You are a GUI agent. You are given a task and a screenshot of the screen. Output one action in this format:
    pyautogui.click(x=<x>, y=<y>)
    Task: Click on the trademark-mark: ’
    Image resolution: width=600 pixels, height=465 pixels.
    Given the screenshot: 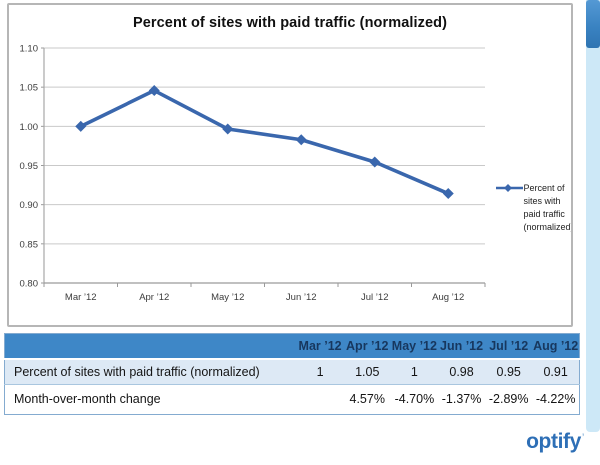 What is the action you would take?
    pyautogui.click(x=583, y=437)
    